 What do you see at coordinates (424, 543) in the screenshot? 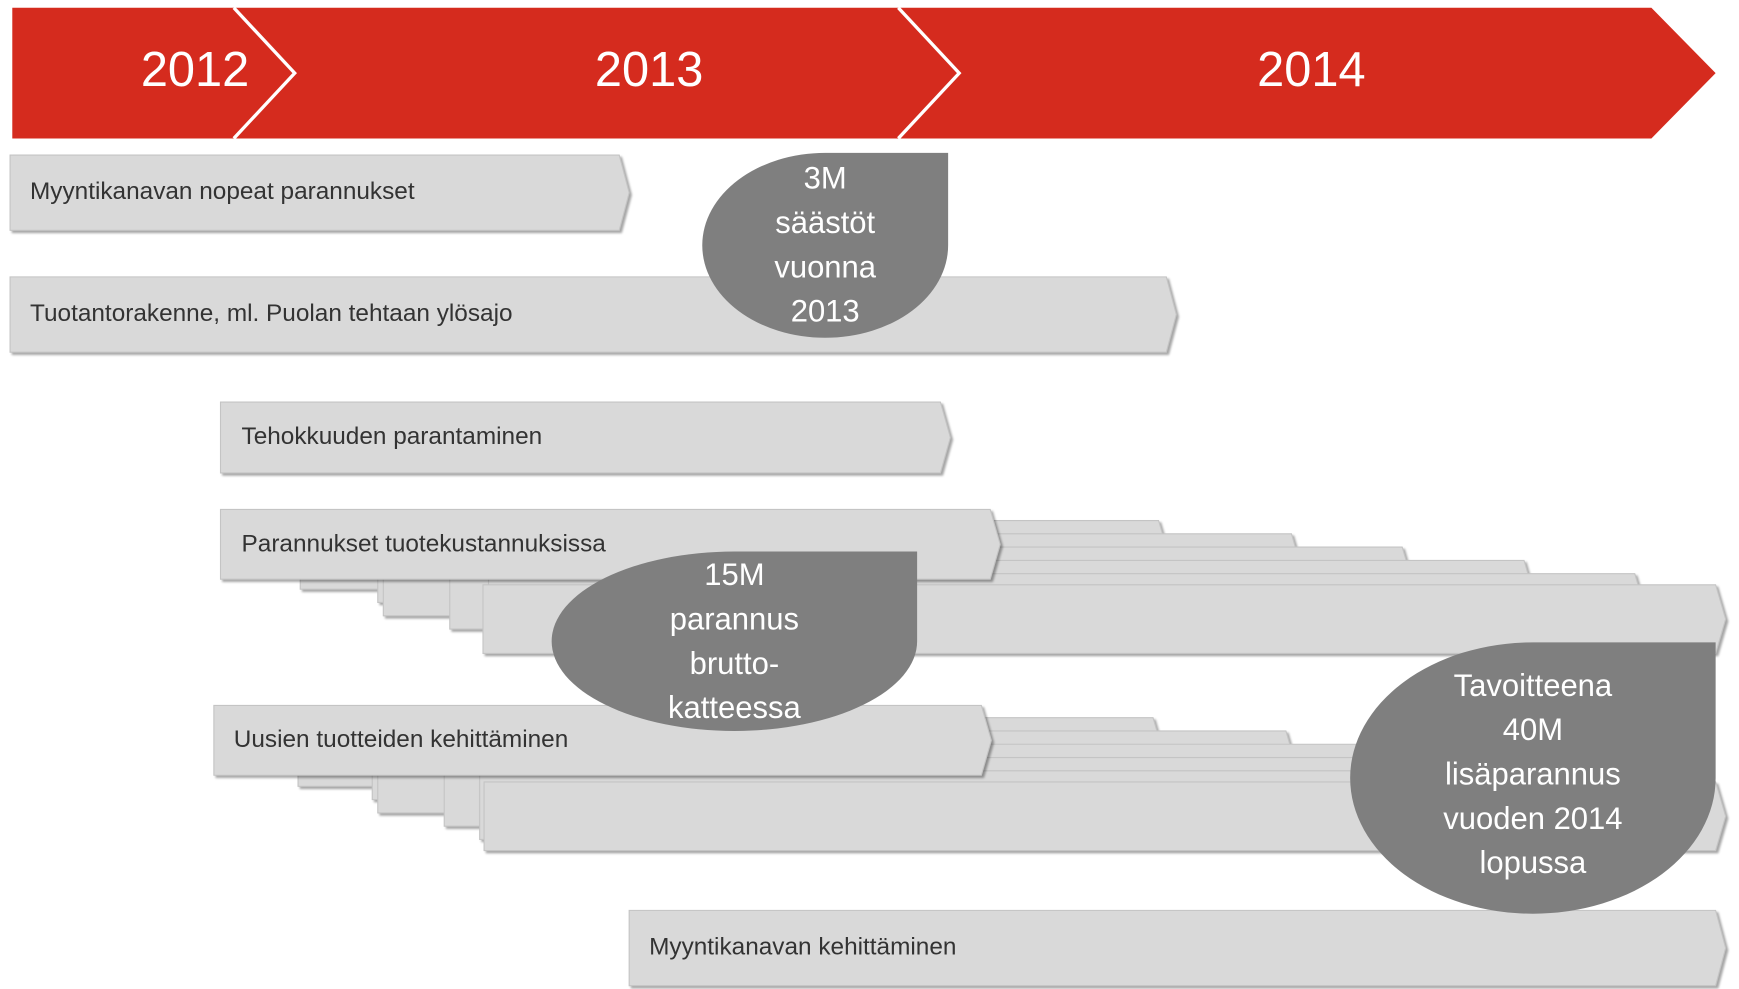
I see `task-label: Parannukset tuotekustannuksissa` at bounding box center [424, 543].